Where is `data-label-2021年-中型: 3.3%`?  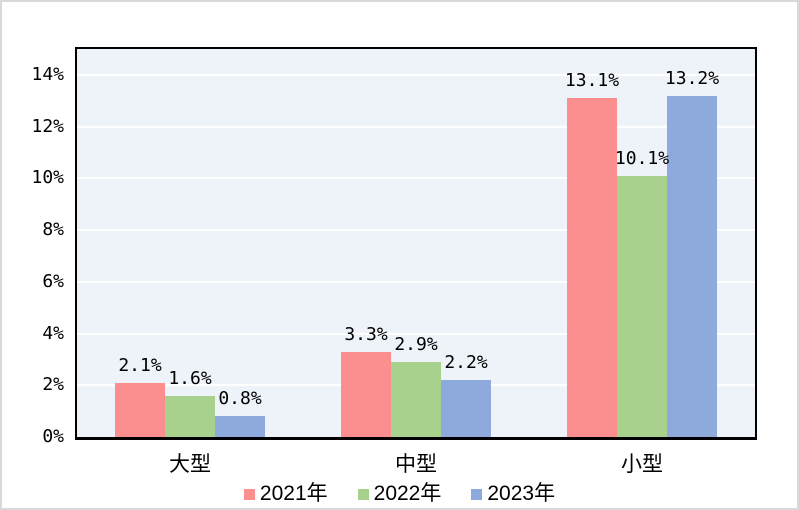 data-label-2021年-中型: 3.3% is located at coordinates (366, 334).